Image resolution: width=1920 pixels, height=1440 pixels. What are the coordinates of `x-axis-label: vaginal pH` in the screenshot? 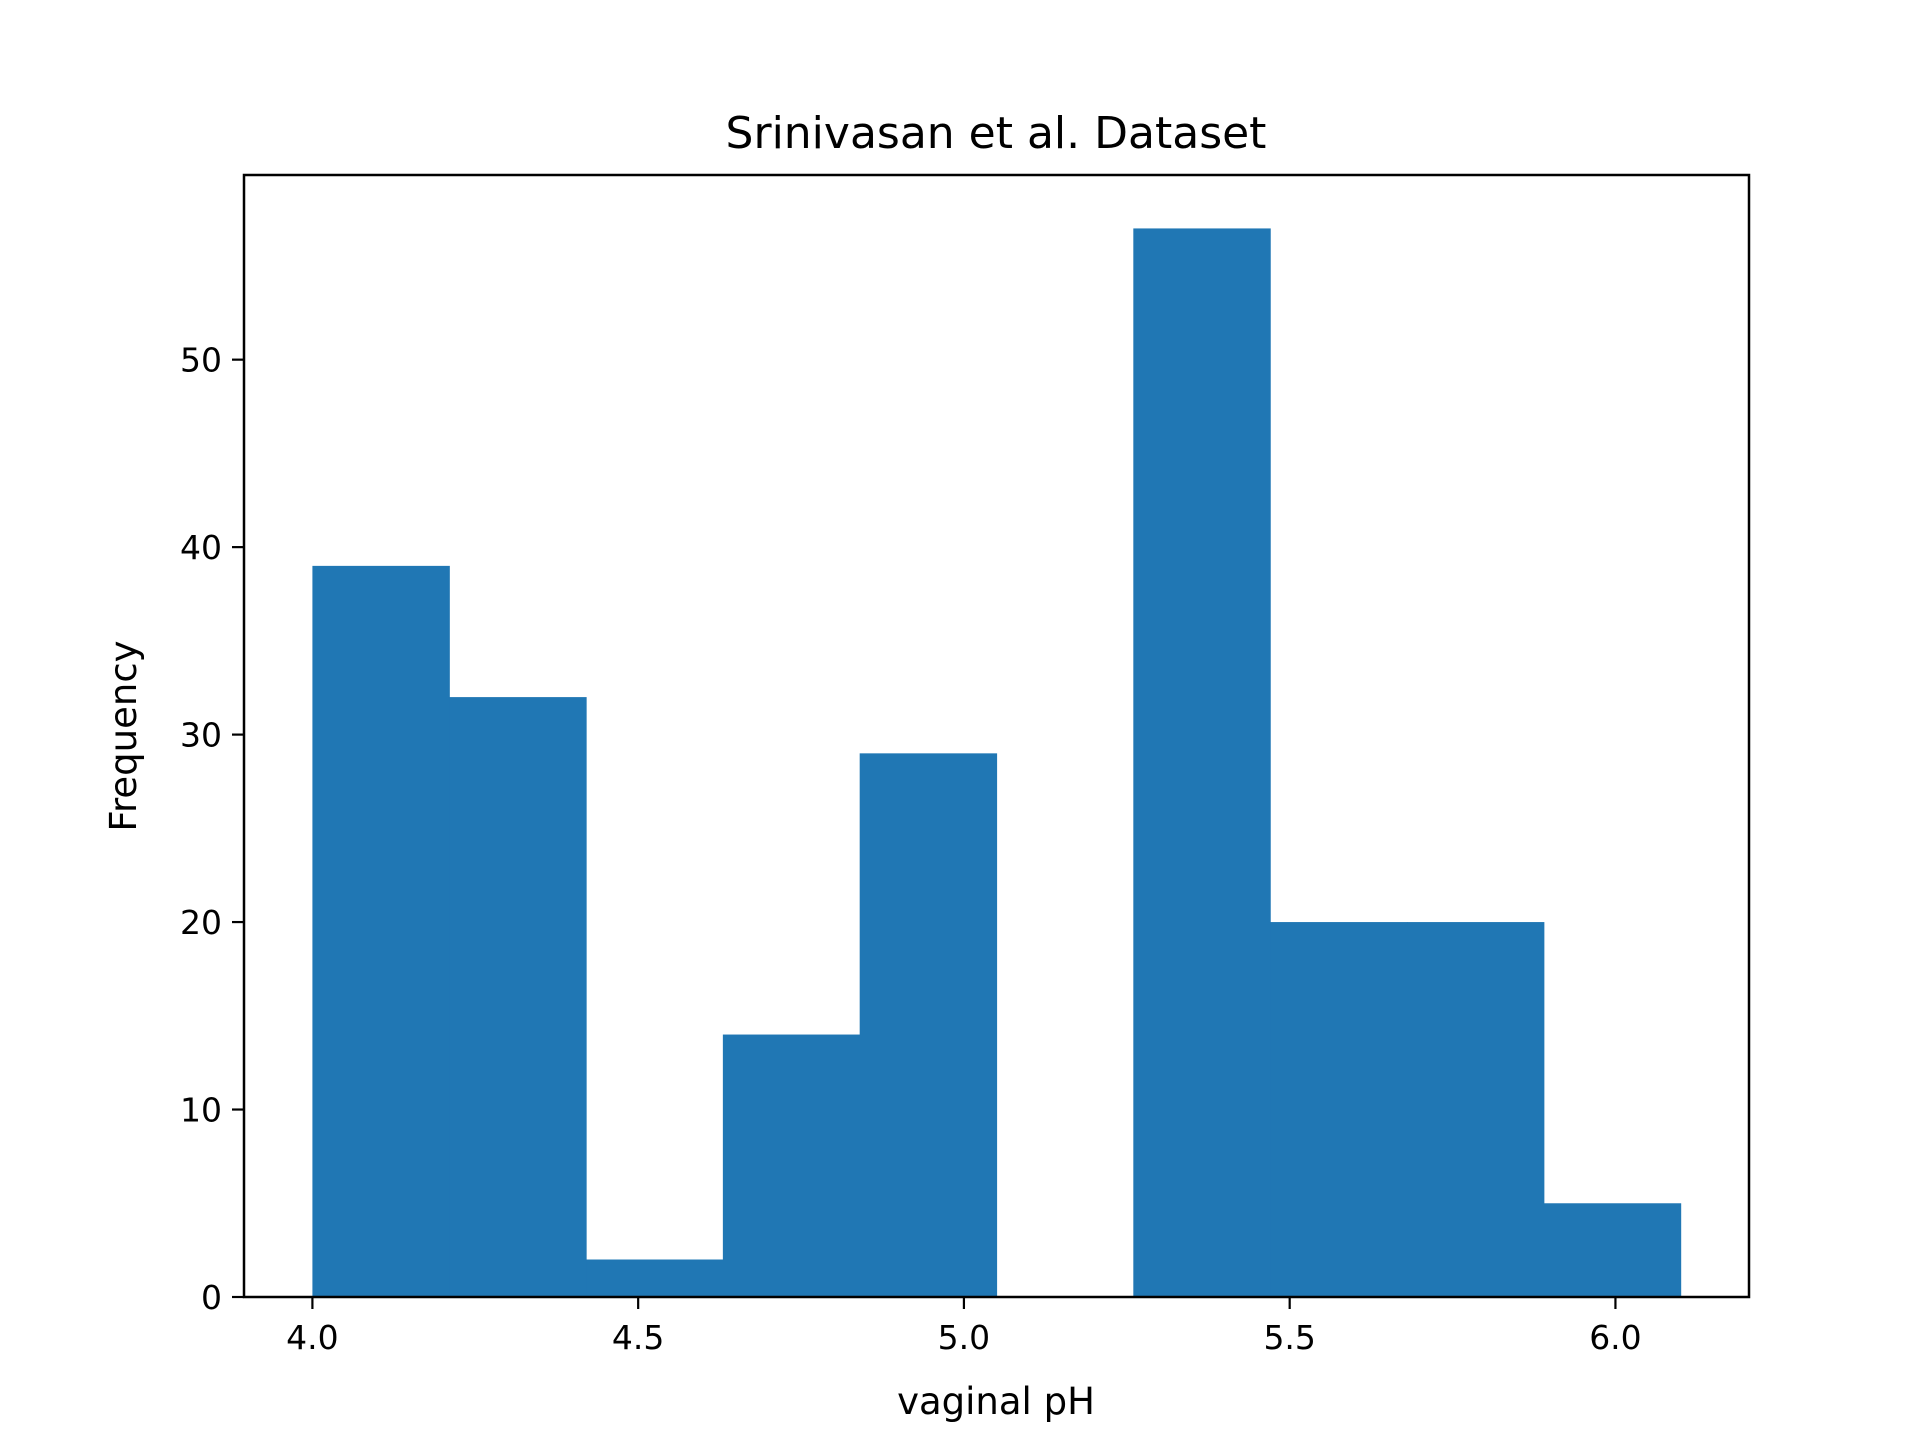 It's located at (996, 1401).